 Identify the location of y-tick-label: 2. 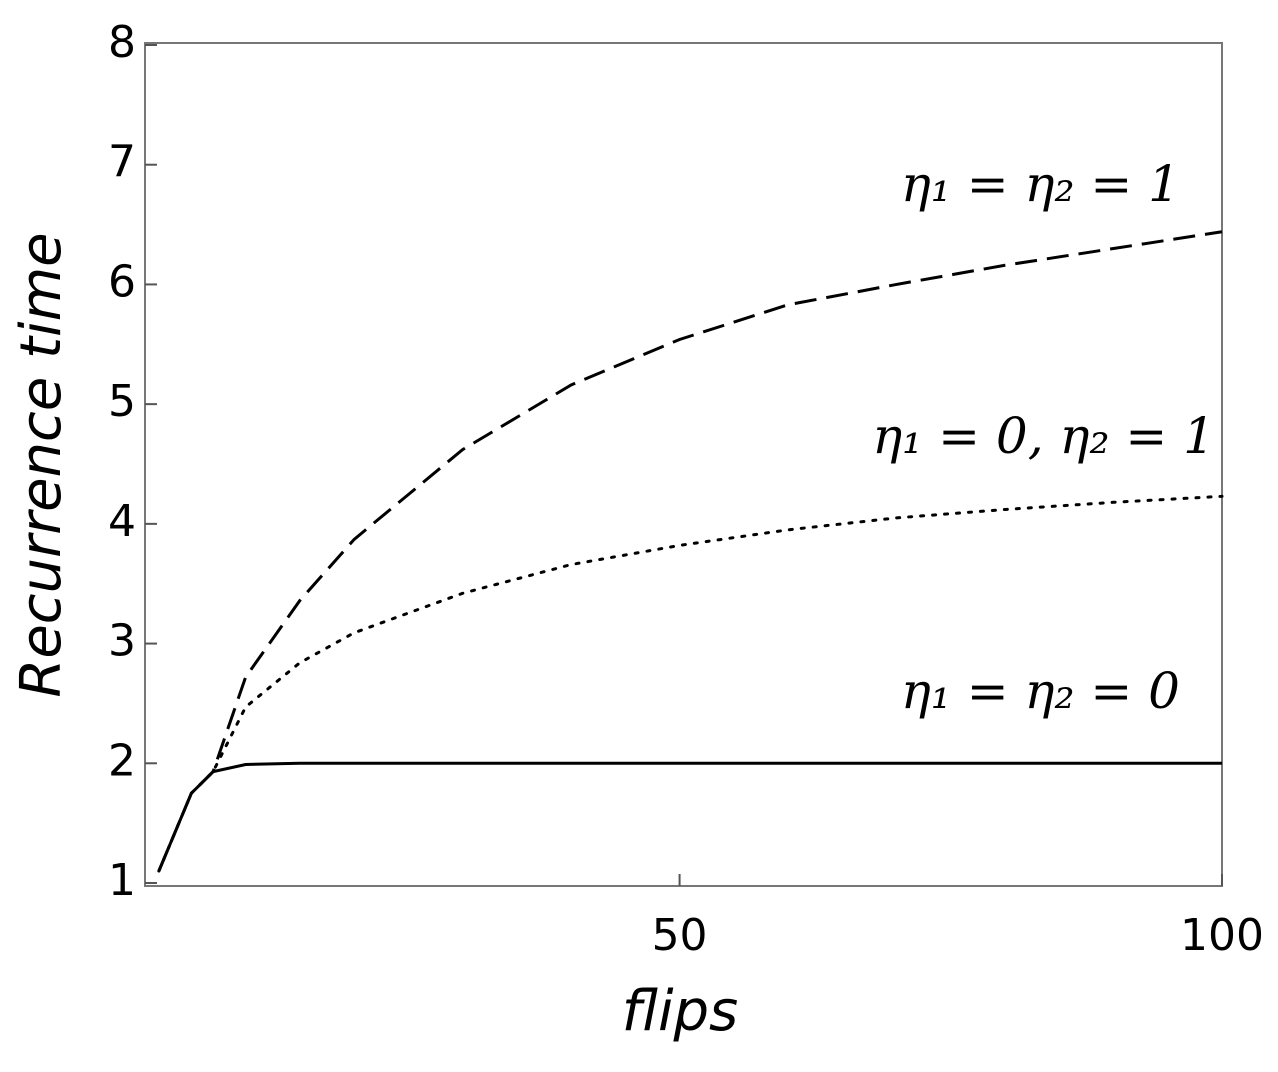
(122, 760).